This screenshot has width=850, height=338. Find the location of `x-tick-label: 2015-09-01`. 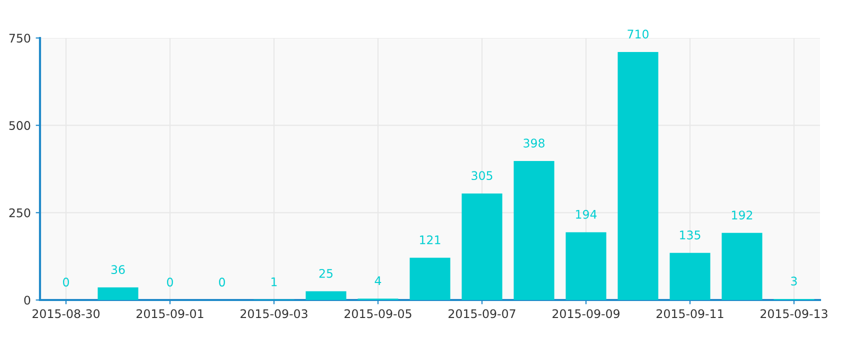

x-tick-label: 2015-09-01 is located at coordinates (170, 313).